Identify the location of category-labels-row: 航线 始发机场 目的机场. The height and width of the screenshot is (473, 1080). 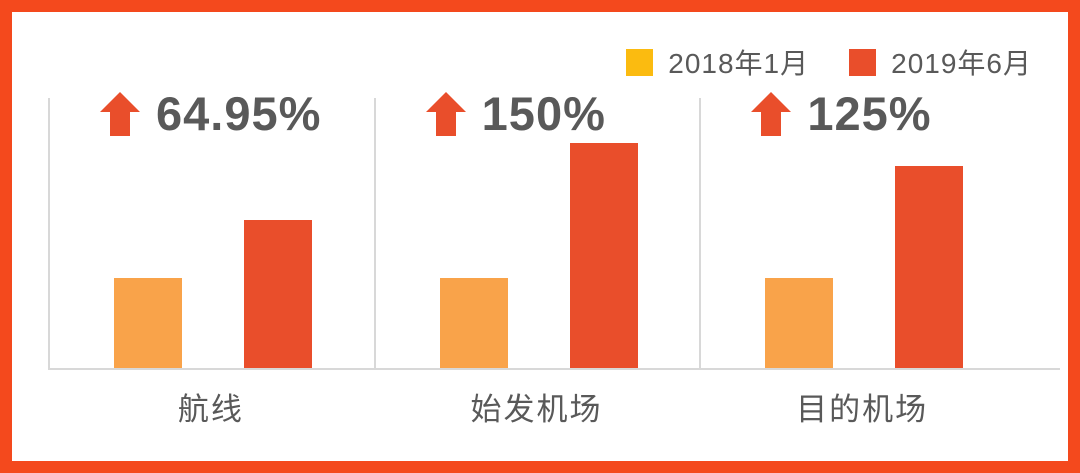
(536, 406).